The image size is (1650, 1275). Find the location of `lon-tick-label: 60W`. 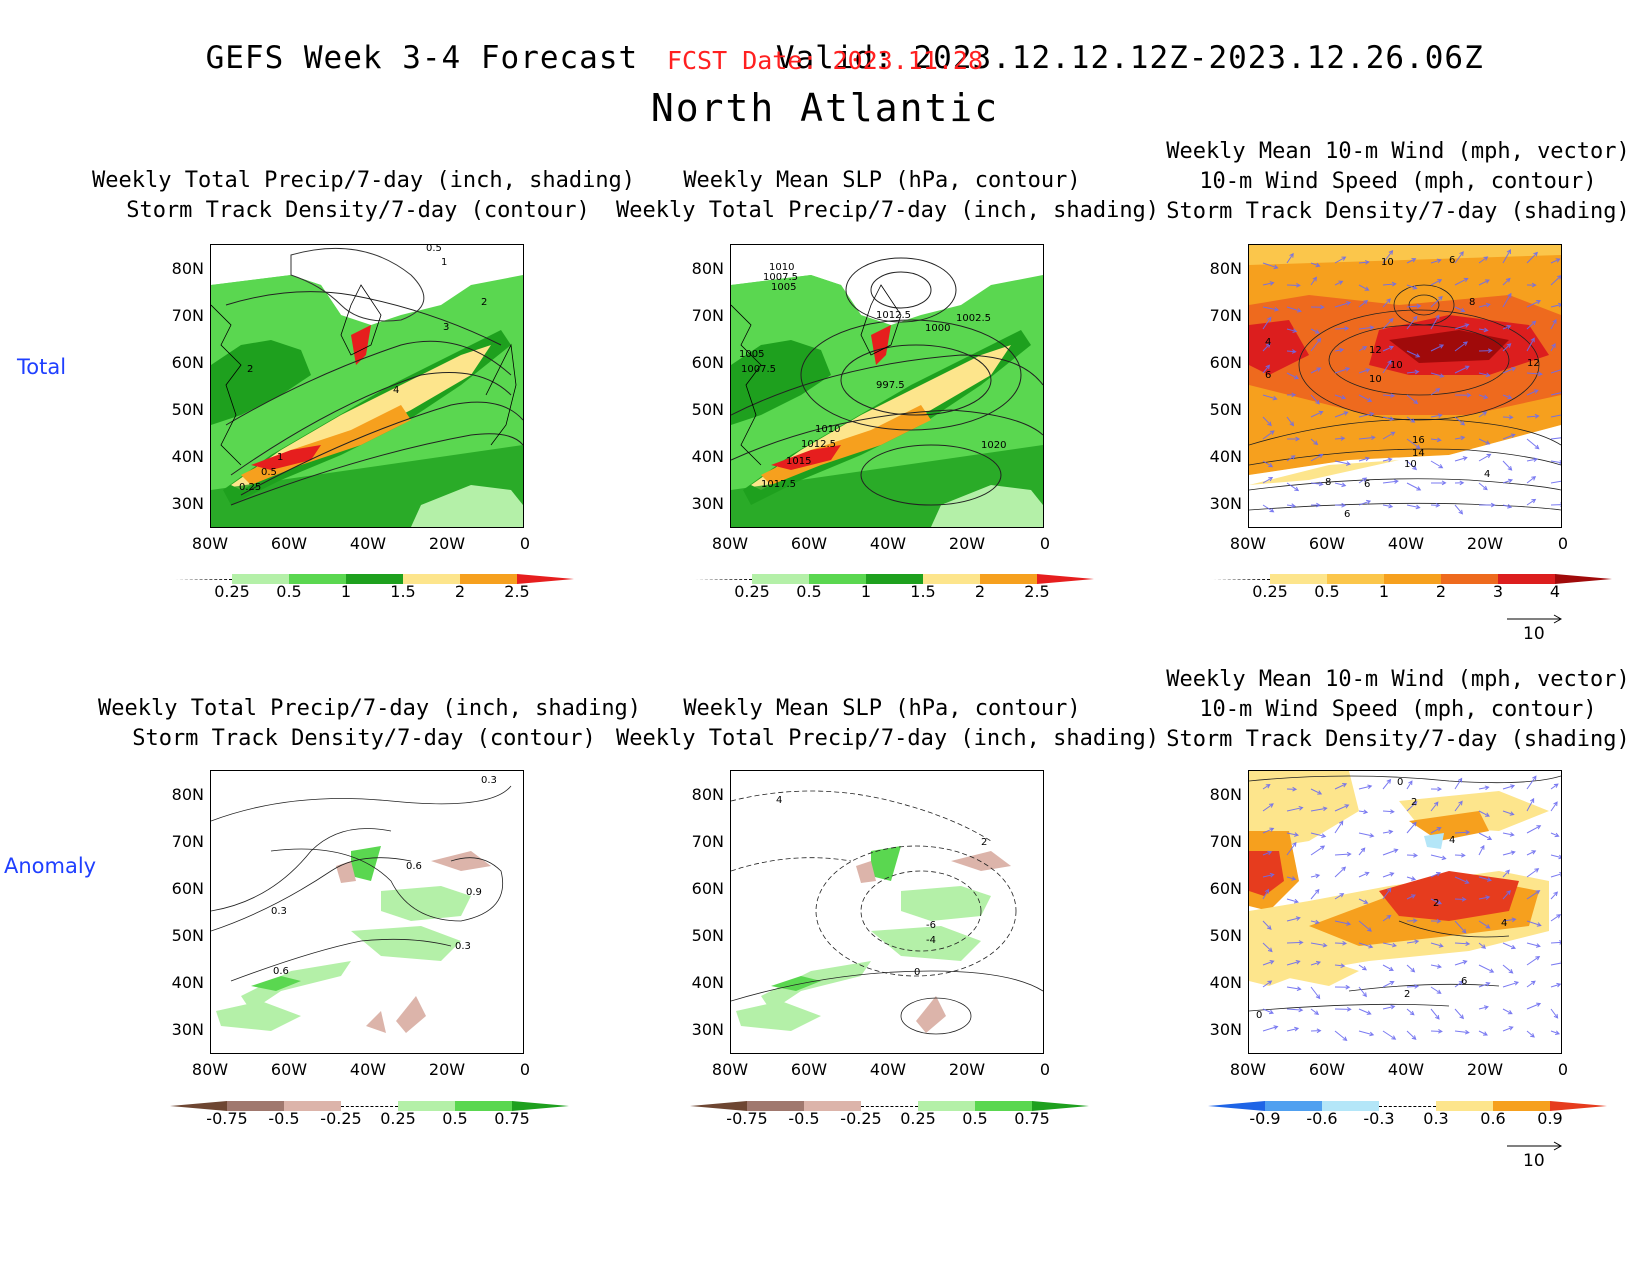

lon-tick-label: 60W is located at coordinates (809, 1069).